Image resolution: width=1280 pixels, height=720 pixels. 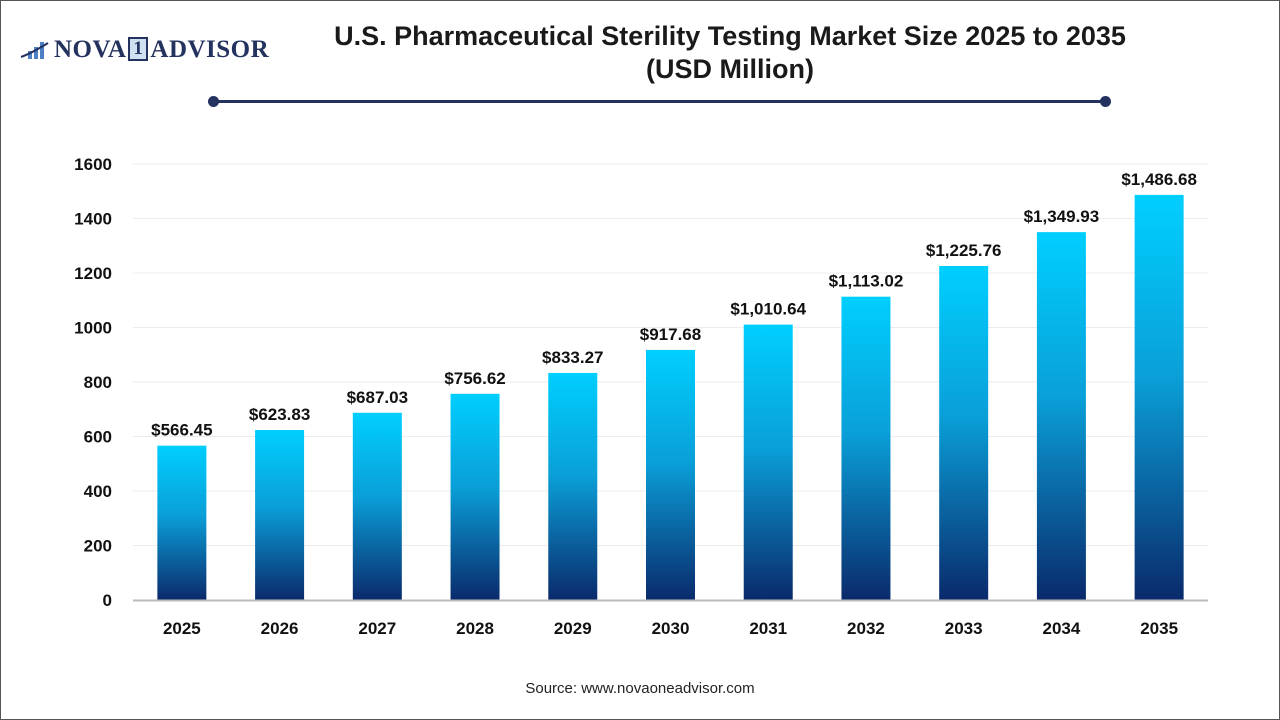 I want to click on data-label: $623.83, so click(x=279, y=414).